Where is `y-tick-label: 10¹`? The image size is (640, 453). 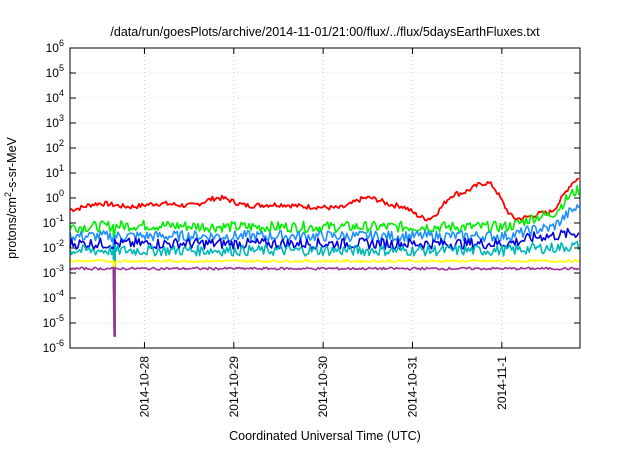 y-tick-label: 10¹ is located at coordinates (55, 171).